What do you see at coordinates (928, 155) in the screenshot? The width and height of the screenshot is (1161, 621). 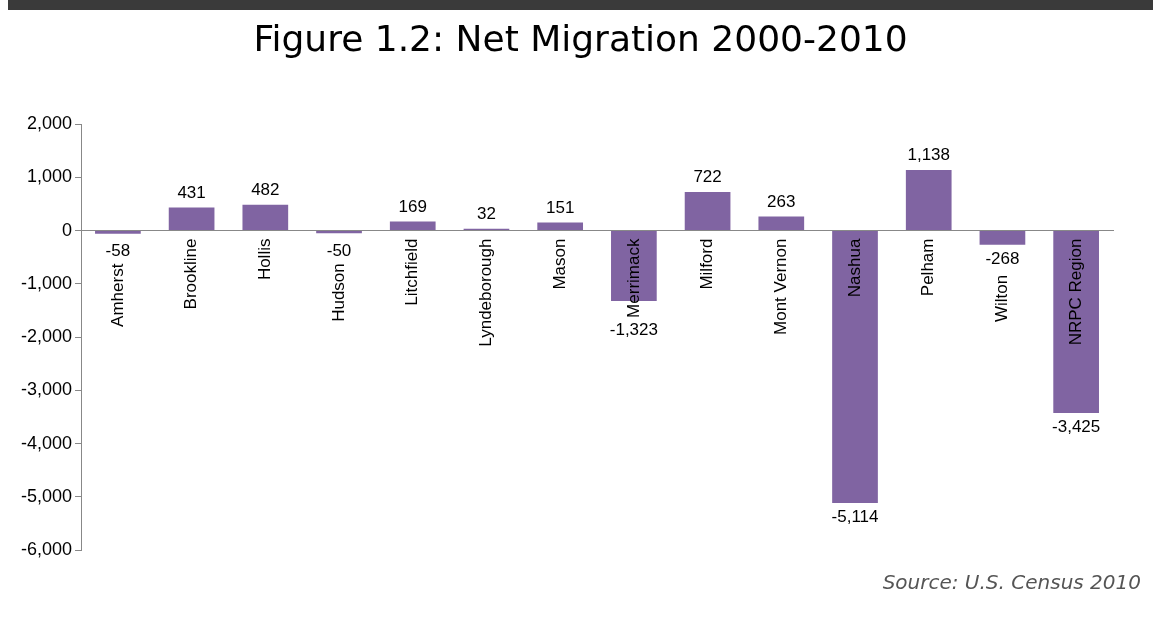 I see `data-label: 1,138` at bounding box center [928, 155].